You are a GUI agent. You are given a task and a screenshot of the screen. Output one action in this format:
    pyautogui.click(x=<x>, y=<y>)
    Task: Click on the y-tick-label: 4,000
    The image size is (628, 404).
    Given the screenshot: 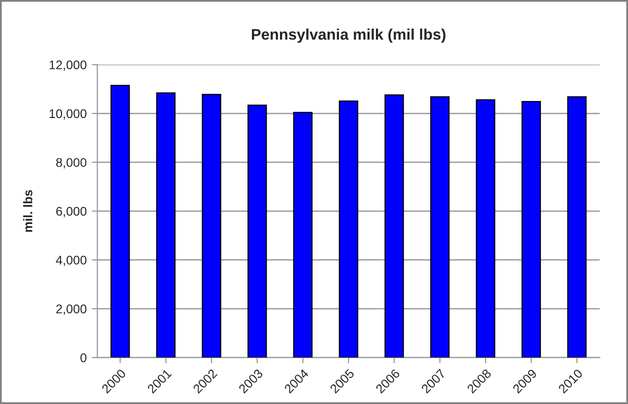 What is the action you would take?
    pyautogui.click(x=71, y=261)
    